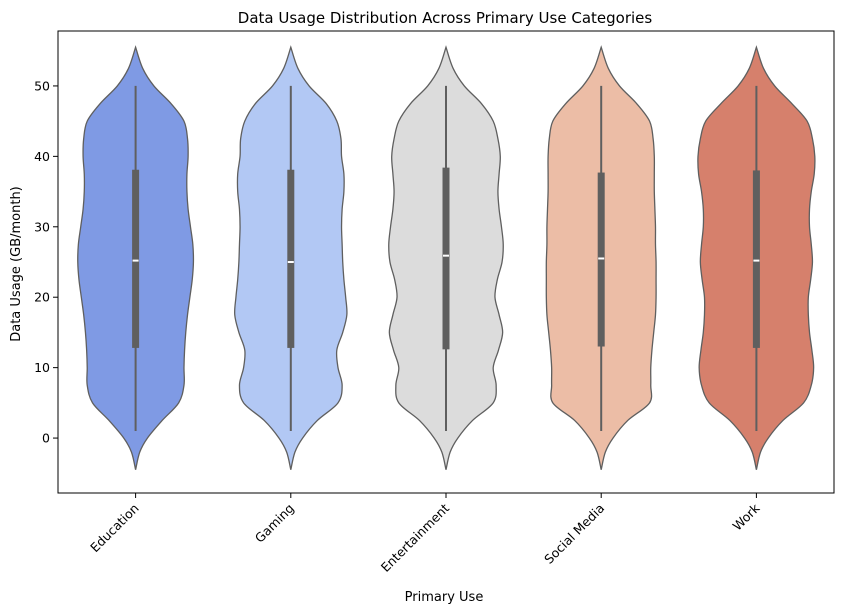  Describe the element at coordinates (114, 528) in the screenshot. I see `x-tick-label: Education` at that location.